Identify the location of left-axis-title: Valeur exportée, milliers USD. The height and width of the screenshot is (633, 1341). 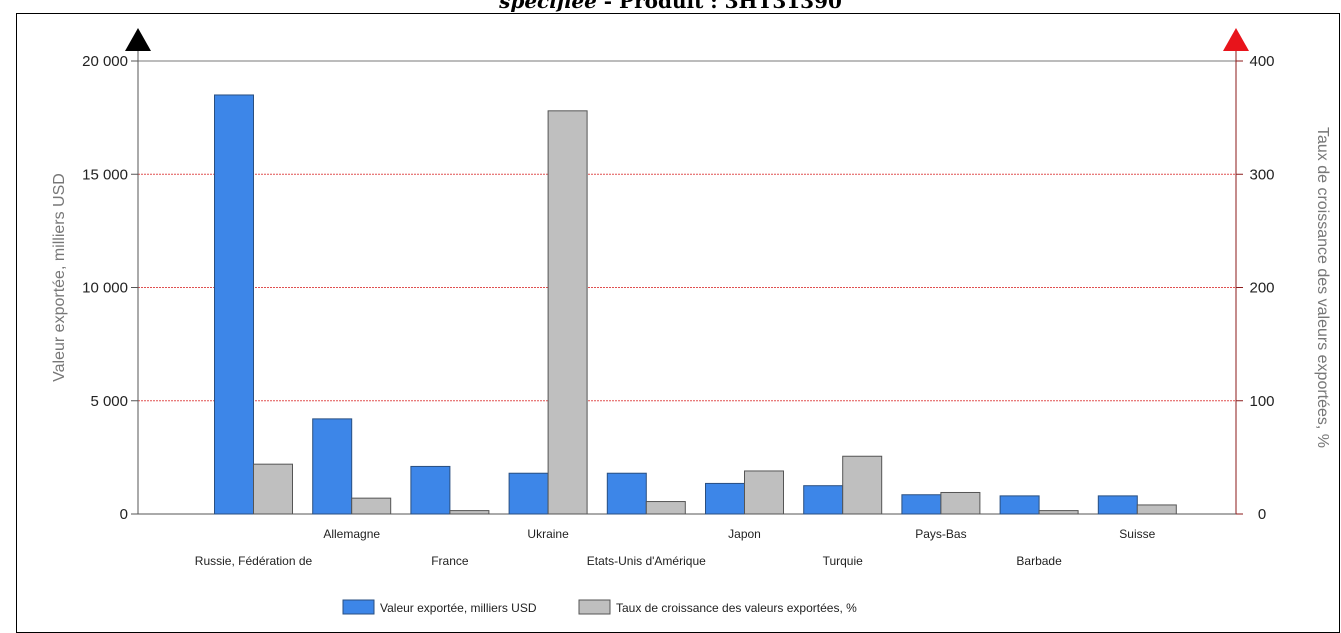
(59, 277).